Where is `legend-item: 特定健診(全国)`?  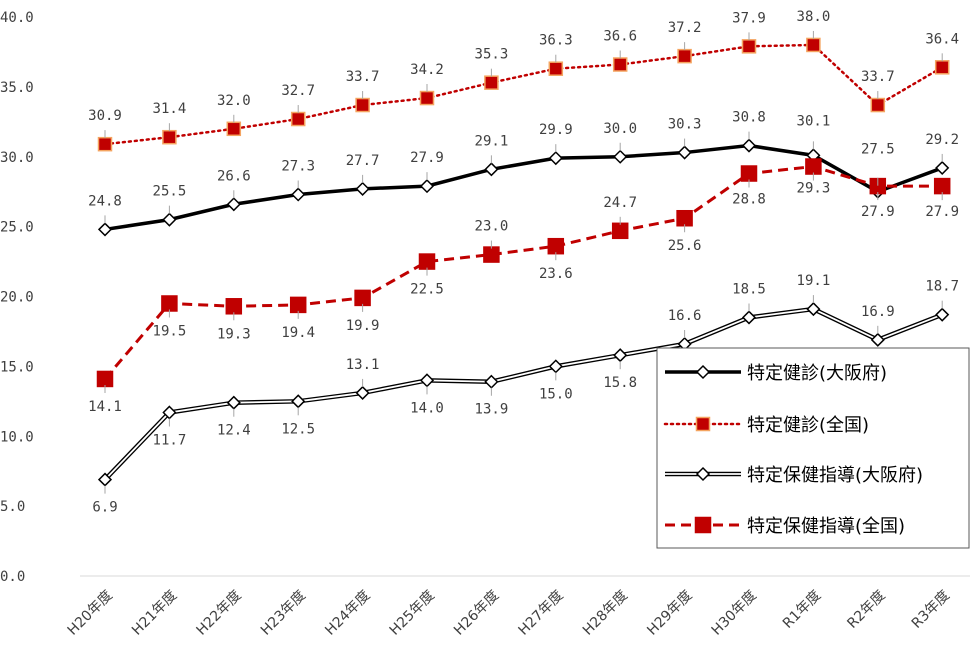 legend-item: 特定健診(全国) is located at coordinates (766, 425).